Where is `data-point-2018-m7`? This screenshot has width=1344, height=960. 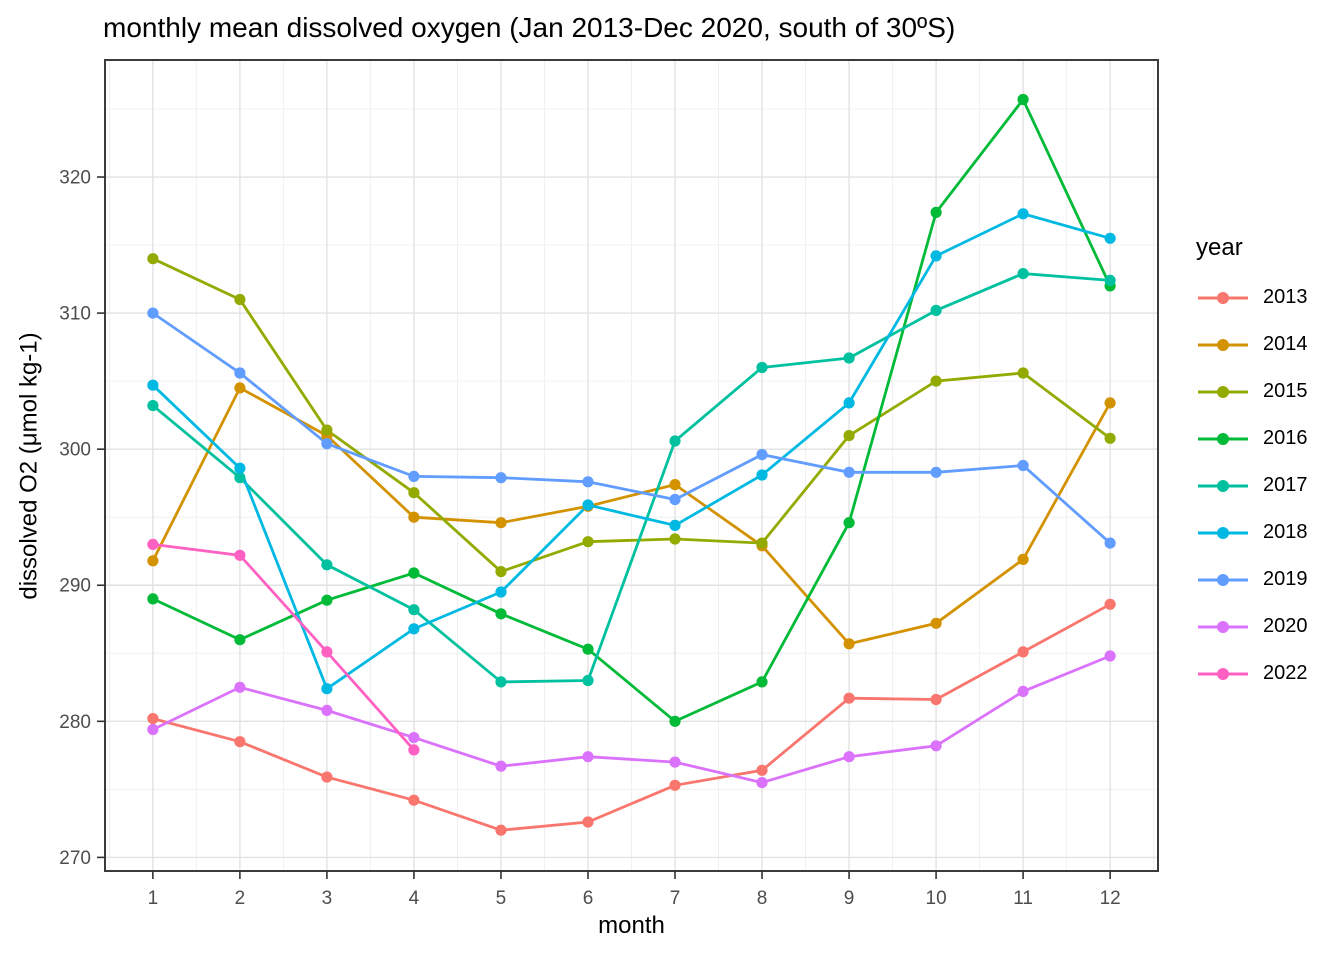 data-point-2018-m7 is located at coordinates (675, 525).